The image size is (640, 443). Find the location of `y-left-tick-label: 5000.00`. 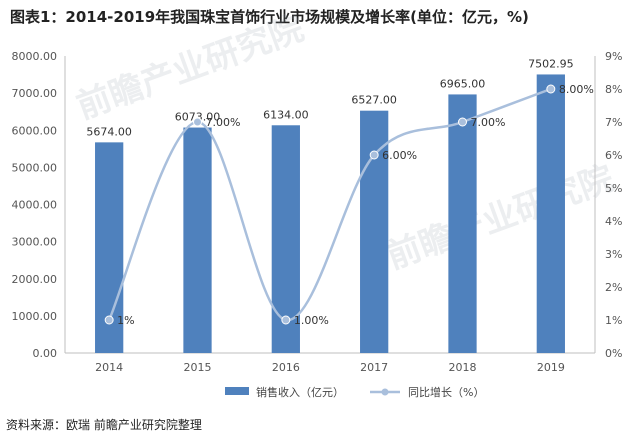

y-left-tick-label: 5000.00 is located at coordinates (35, 167).